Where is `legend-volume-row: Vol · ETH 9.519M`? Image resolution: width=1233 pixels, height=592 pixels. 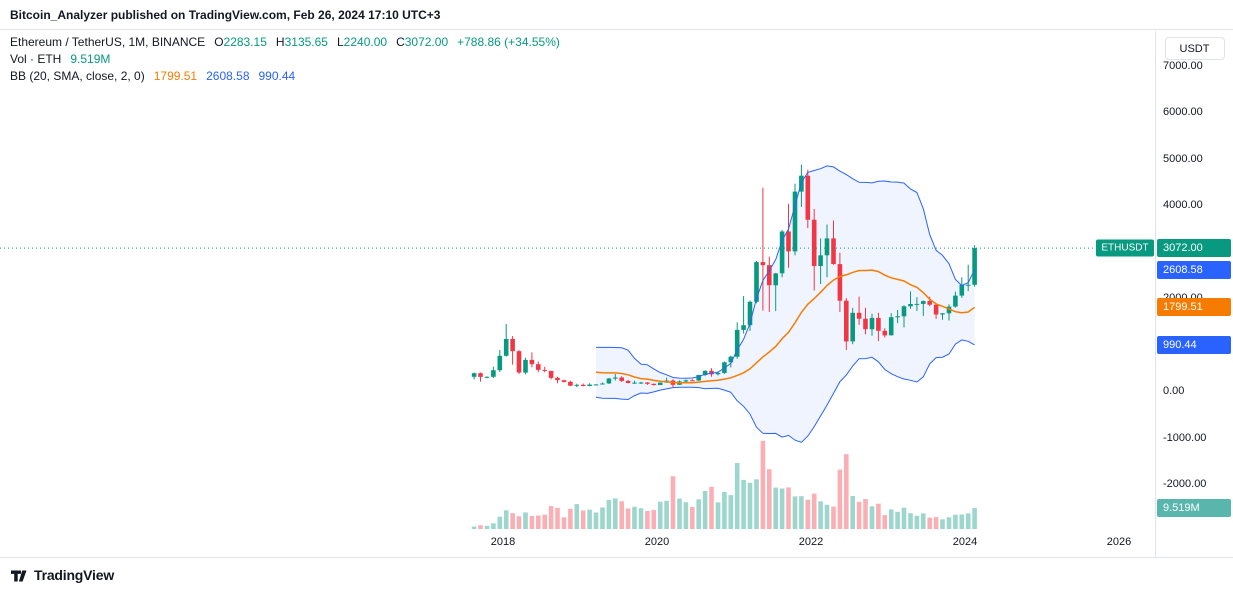 legend-volume-row: Vol · ETH 9.519M is located at coordinates (285, 59).